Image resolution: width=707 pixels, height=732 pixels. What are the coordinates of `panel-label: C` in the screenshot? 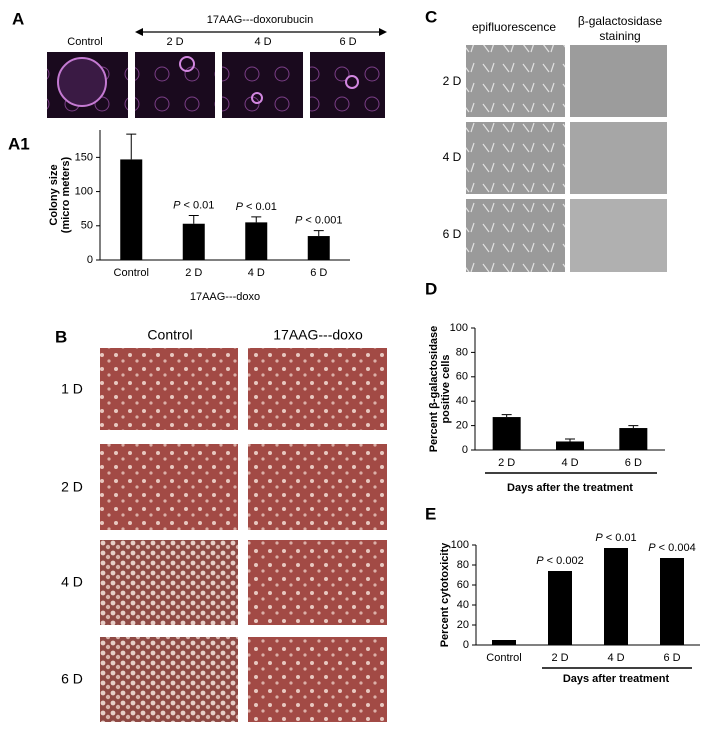 It's located at (431, 16).